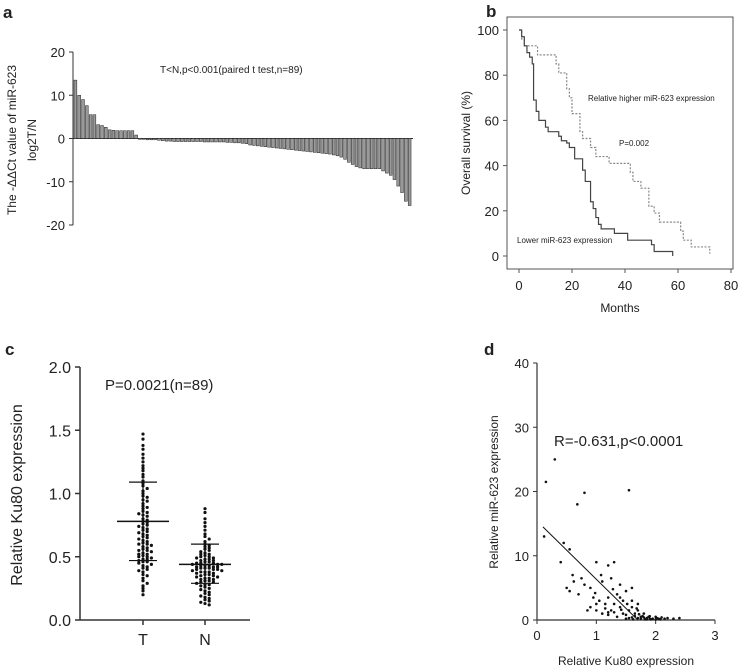 The width and height of the screenshot is (744, 672). What do you see at coordinates (159, 385) in the screenshot?
I see `annotation-c: P=0.0021(n=89)` at bounding box center [159, 385].